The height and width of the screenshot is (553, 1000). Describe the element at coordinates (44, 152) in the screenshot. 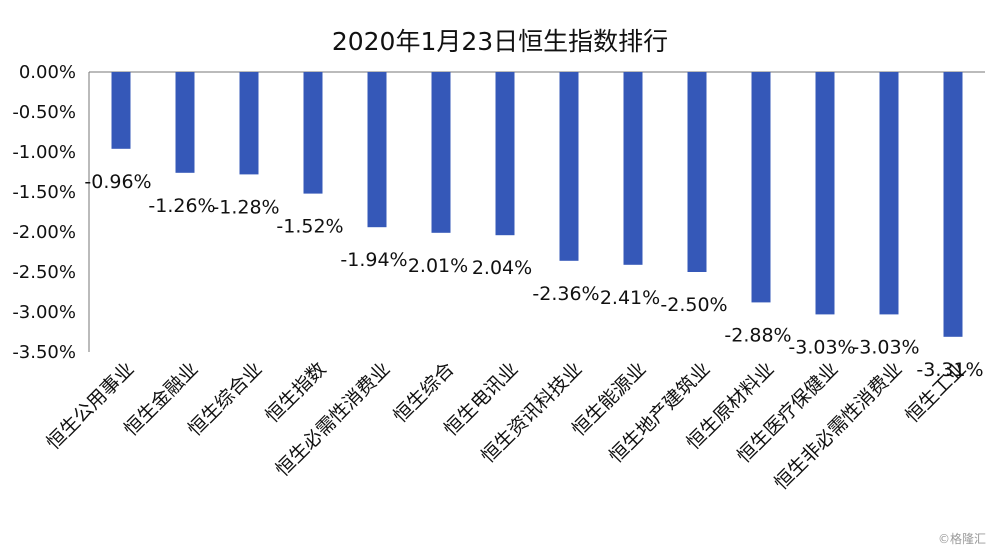

I see `y-tick-label: -1.00%` at that location.